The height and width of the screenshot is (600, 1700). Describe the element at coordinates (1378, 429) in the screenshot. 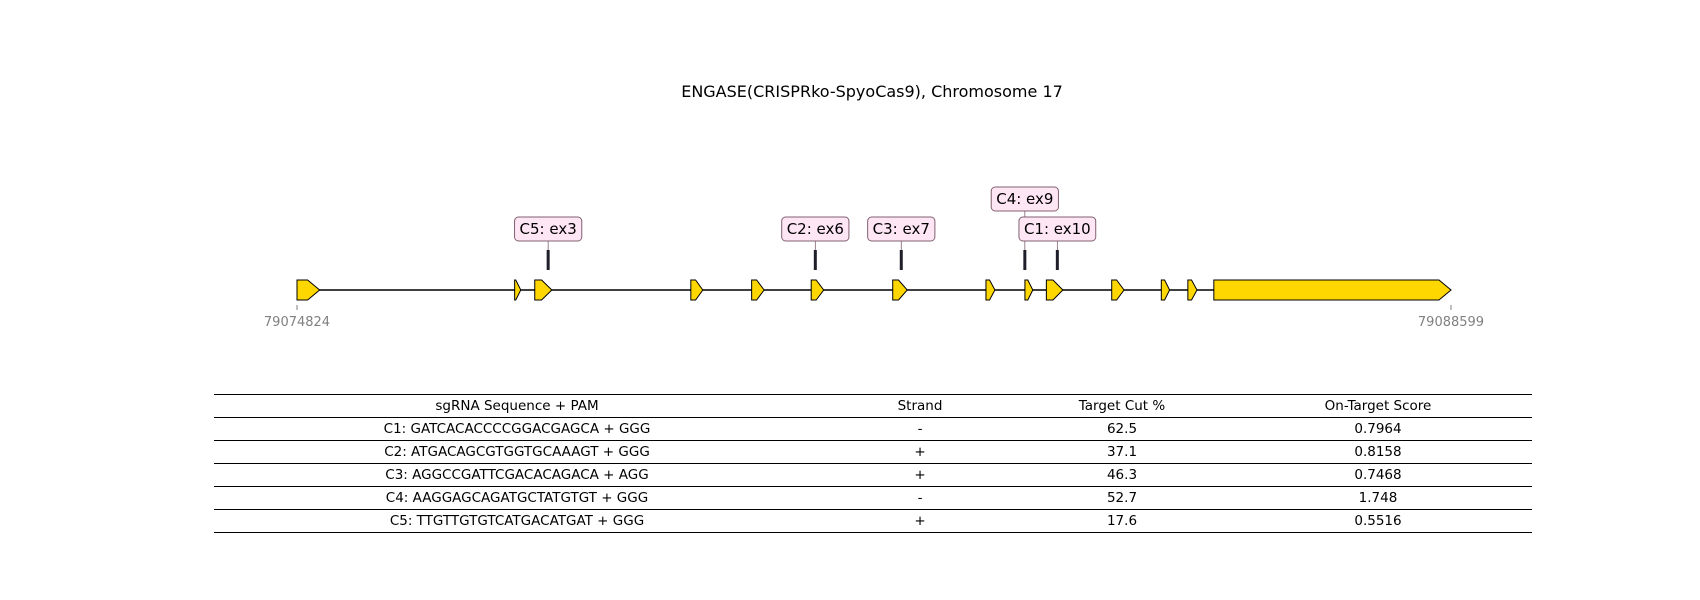

I see `cell-on-target-score: 0.7964` at that location.